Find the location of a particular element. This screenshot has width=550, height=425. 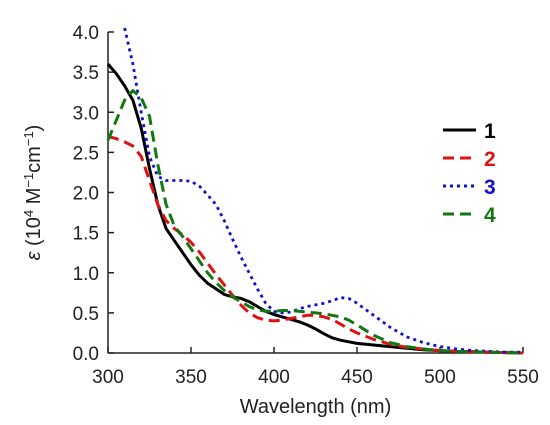

y-axis-exp3: −1 is located at coordinates (28, 138).